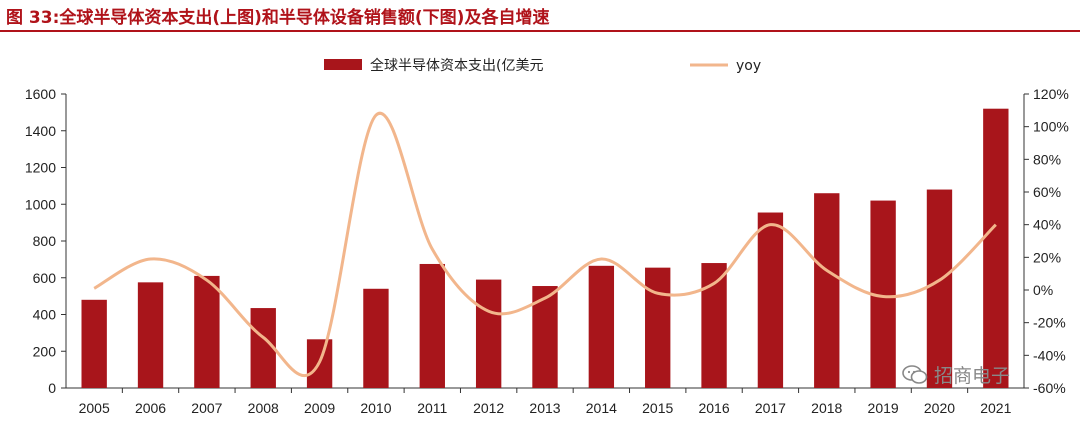  What do you see at coordinates (1047, 159) in the screenshot?
I see `right-tick-label: 80%` at bounding box center [1047, 159].